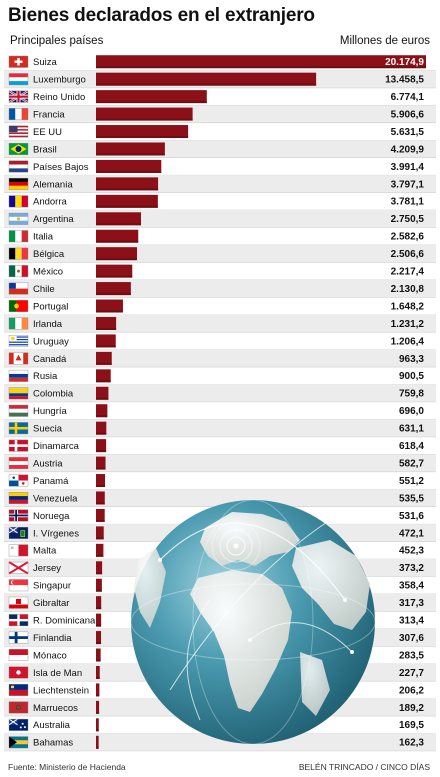 The height and width of the screenshot is (777, 440). Describe the element at coordinates (228, 725) in the screenshot. I see `row-labels: Australia 169,5` at that location.